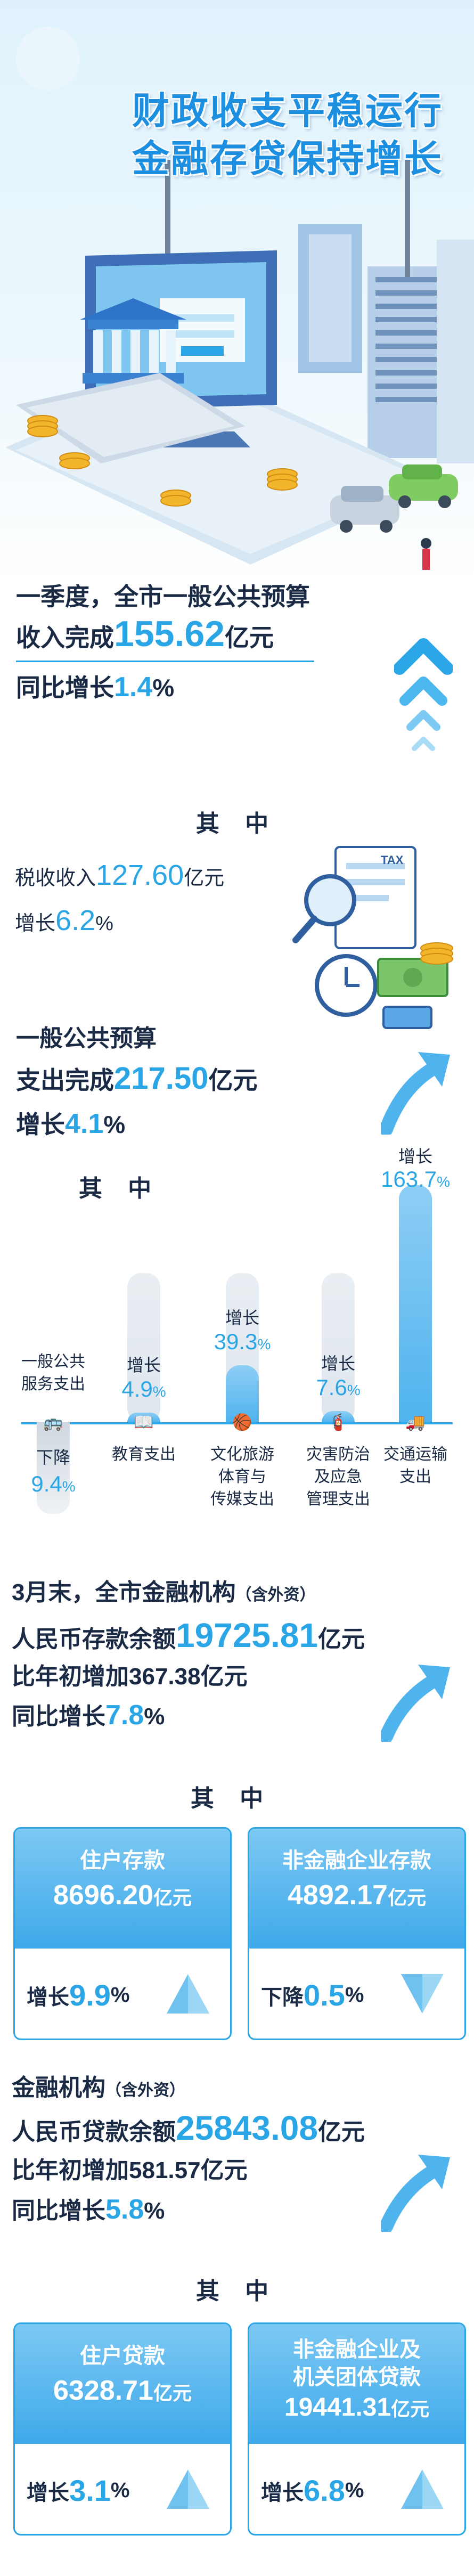 The height and width of the screenshot is (2576, 474). Describe the element at coordinates (423, 694) in the screenshot. I see `chevron-up-stack-icon` at that location.